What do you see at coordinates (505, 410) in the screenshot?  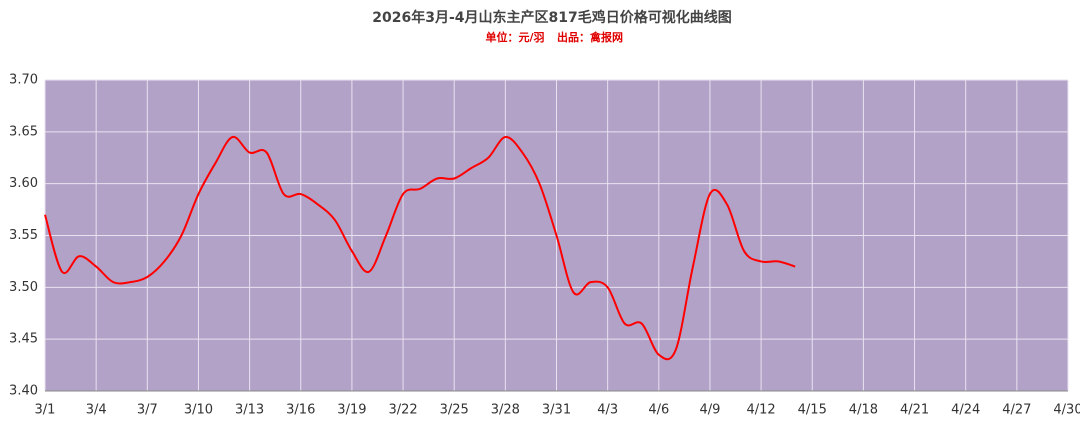 I see `x-tick-label: 3/28` at bounding box center [505, 410].